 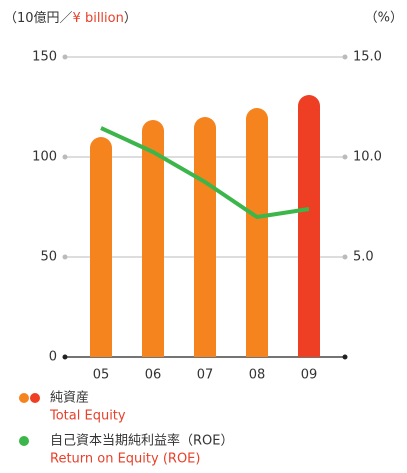 I want to click on legend-label-en: Total Equity, so click(x=87, y=416).